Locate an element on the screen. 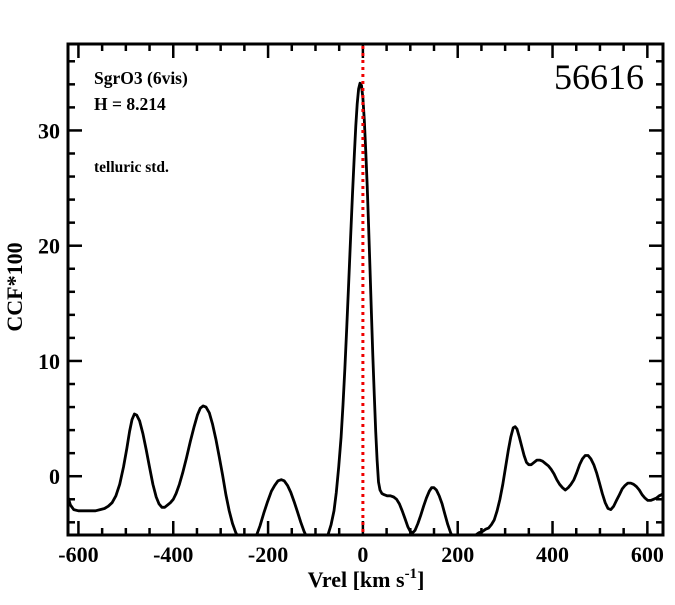  y-axis-title: CCF*100 is located at coordinates (14, 286).